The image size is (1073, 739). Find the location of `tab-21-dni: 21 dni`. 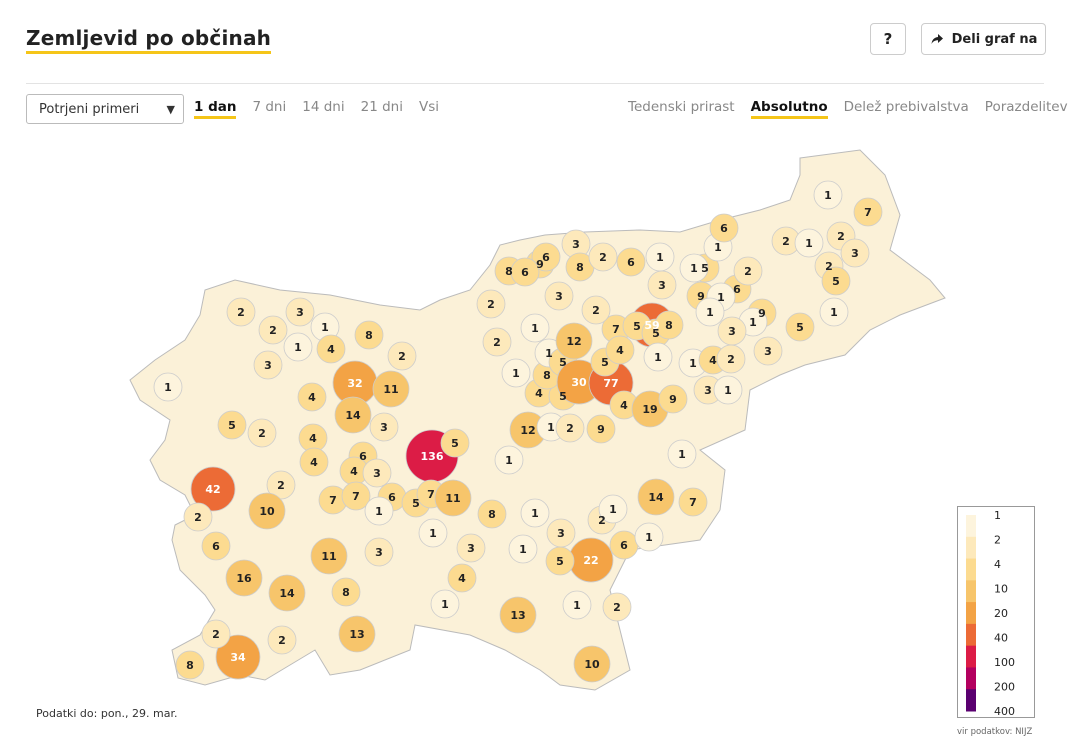

tab-21-dni: 21 dni is located at coordinates (381, 107).